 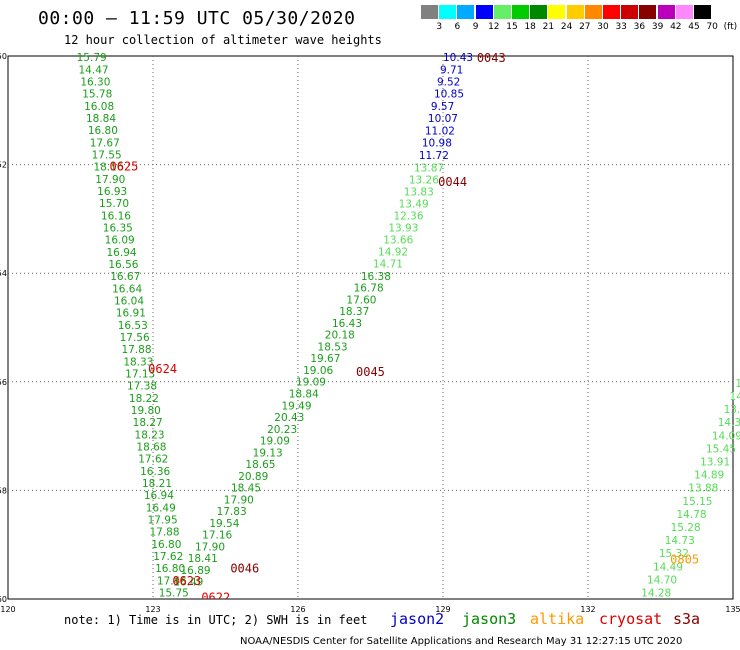 I want to click on legend-label: 6, so click(x=457, y=27).